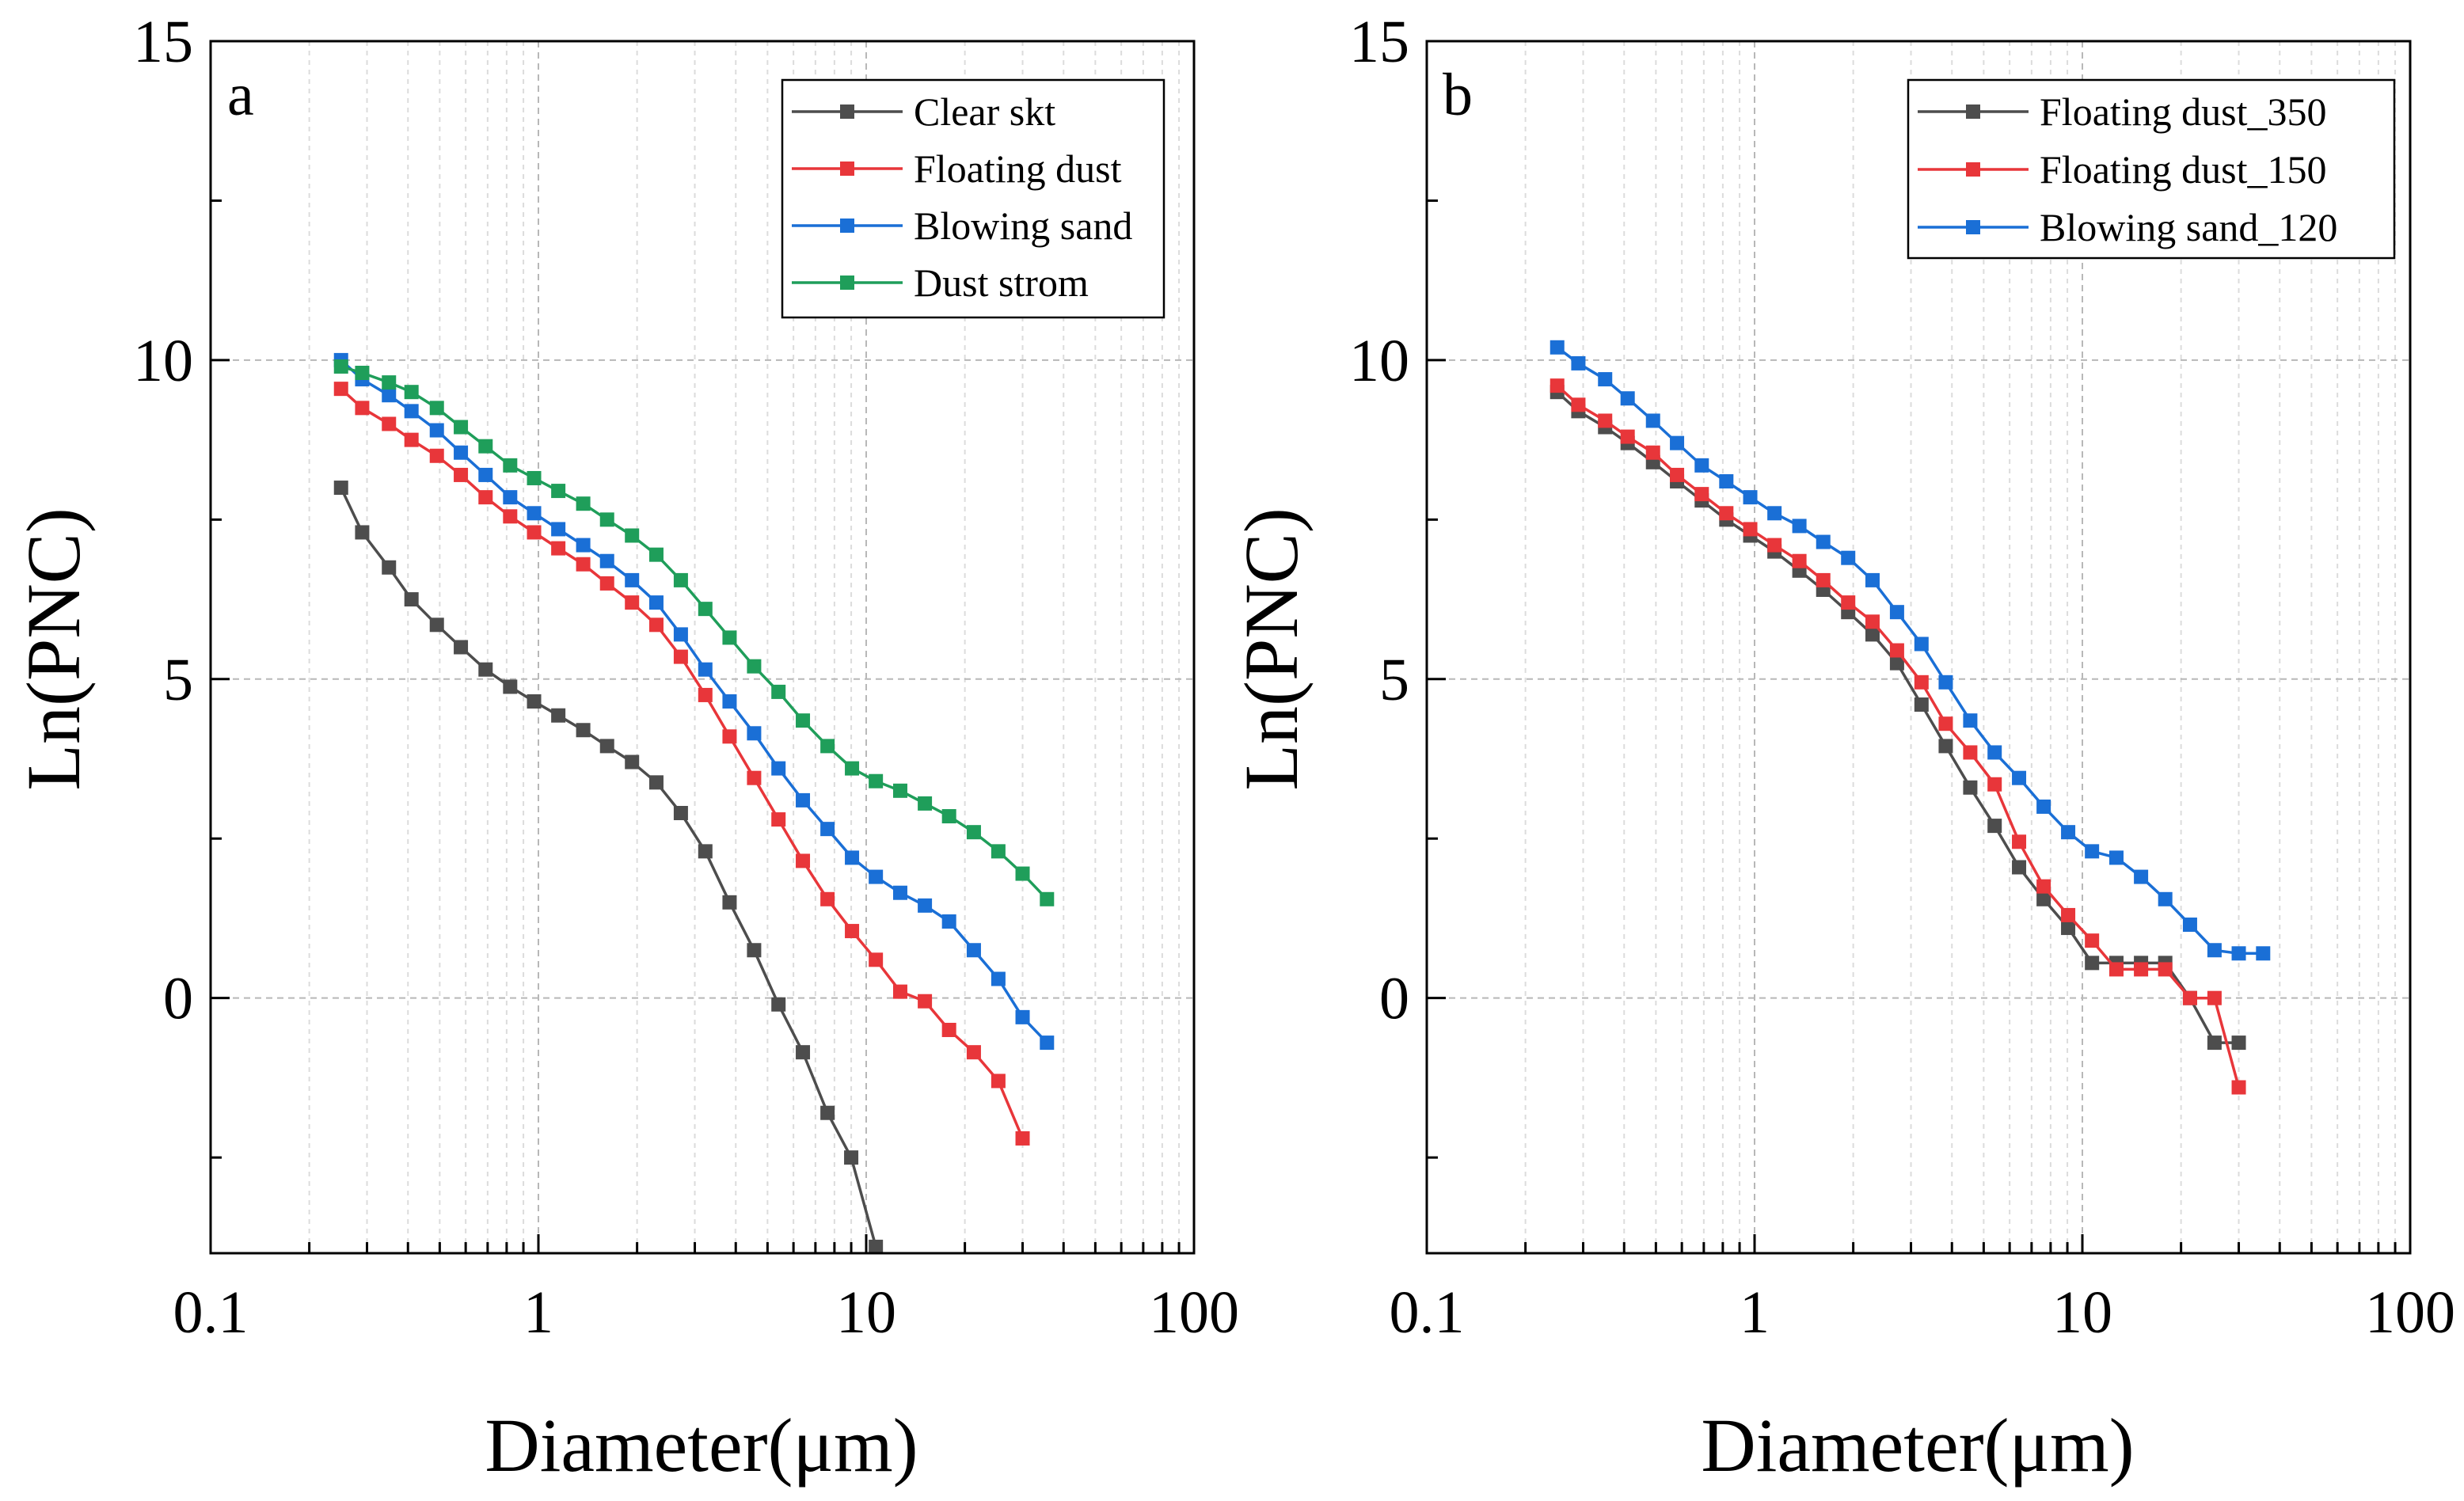 This screenshot has width=2464, height=1501. I want to click on panel-a-y-tick-label: 15, so click(163, 42).